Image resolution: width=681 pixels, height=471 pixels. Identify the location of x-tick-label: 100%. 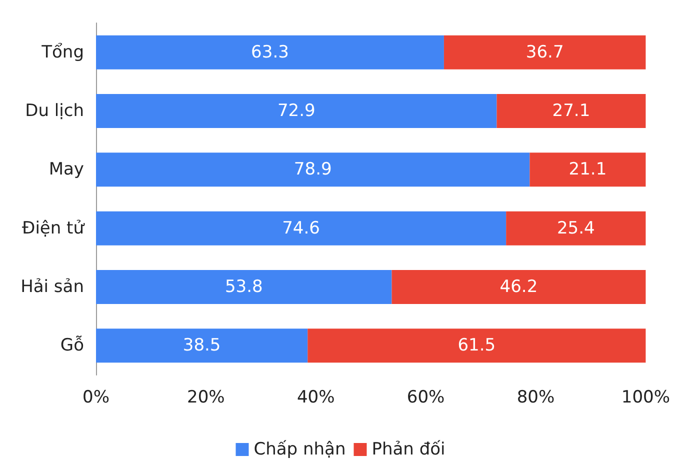
(645, 398).